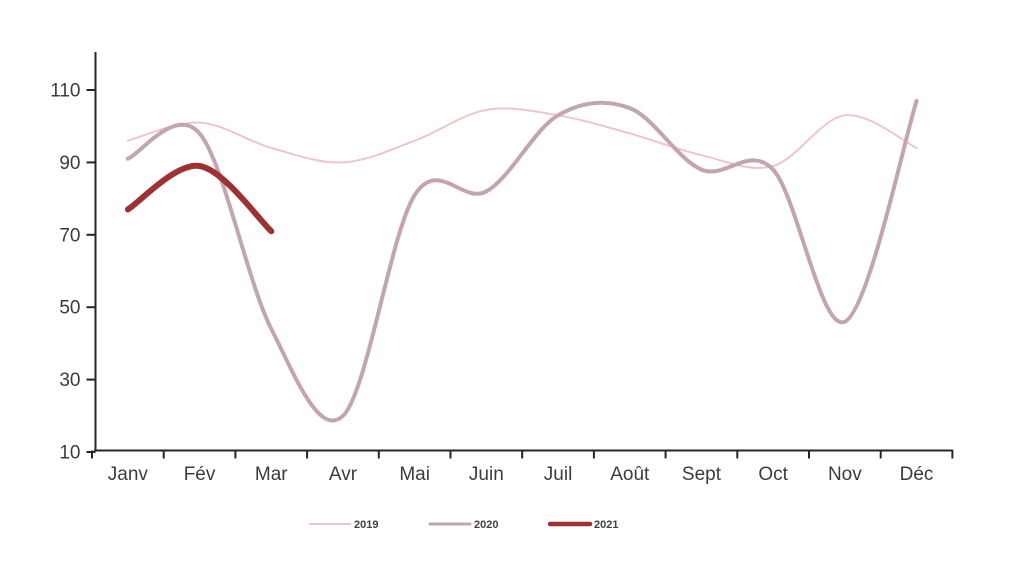 The height and width of the screenshot is (576, 1024). I want to click on y-axis-label: 90, so click(69, 163).